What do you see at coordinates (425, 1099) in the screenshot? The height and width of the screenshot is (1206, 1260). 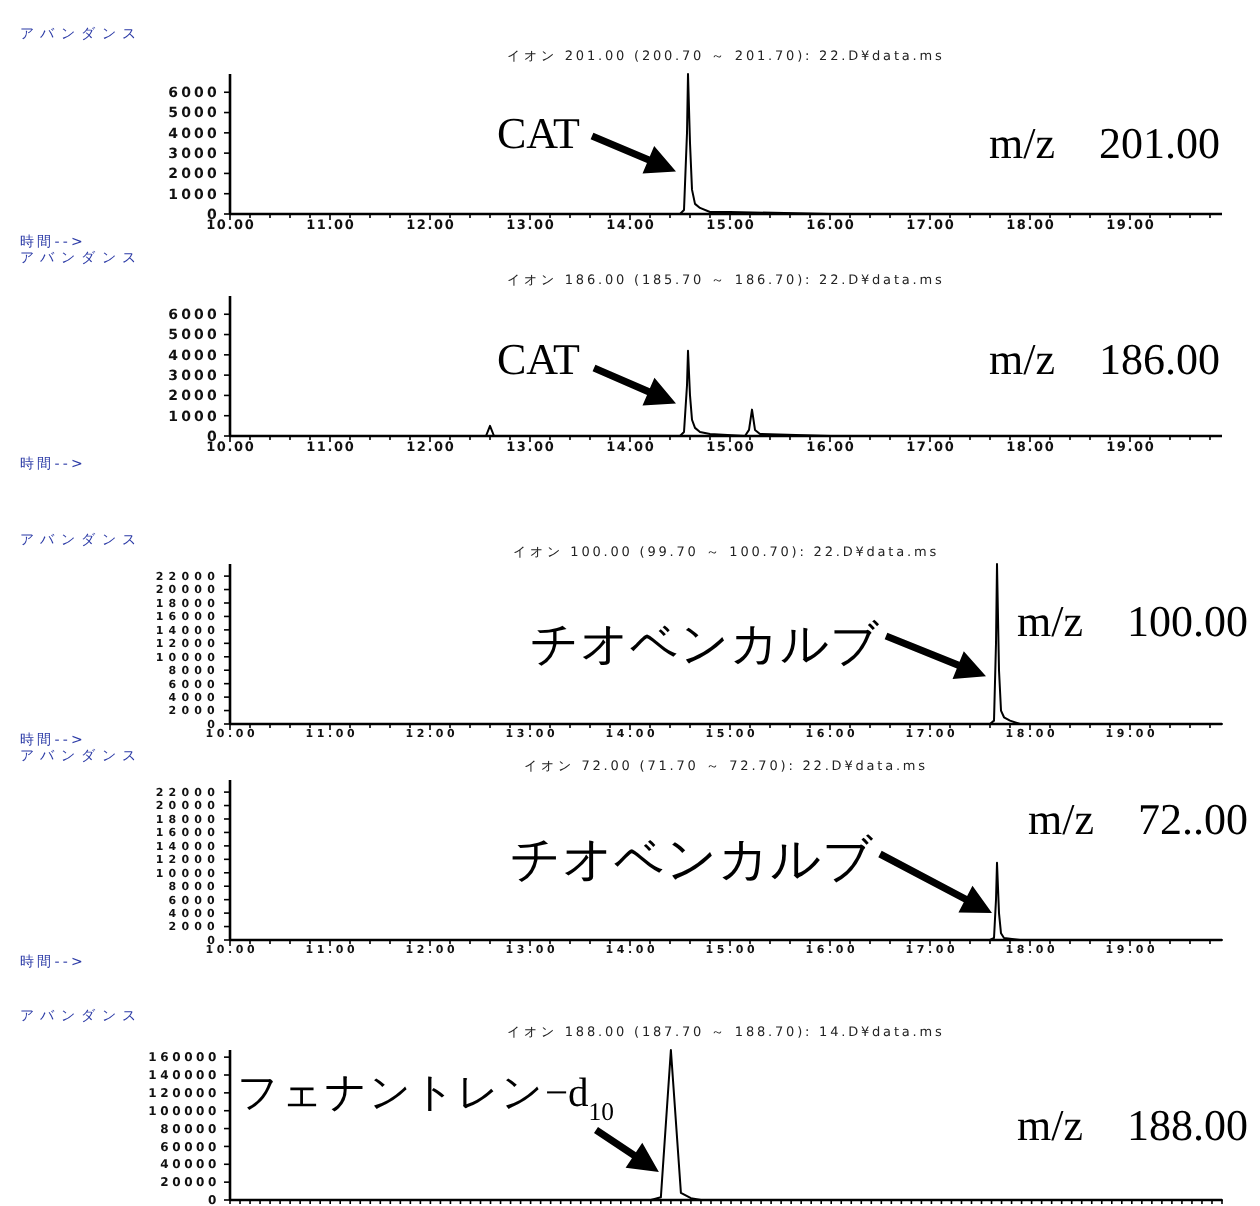 I see `annotation: フェナントレン−d$_{10}$` at bounding box center [425, 1099].